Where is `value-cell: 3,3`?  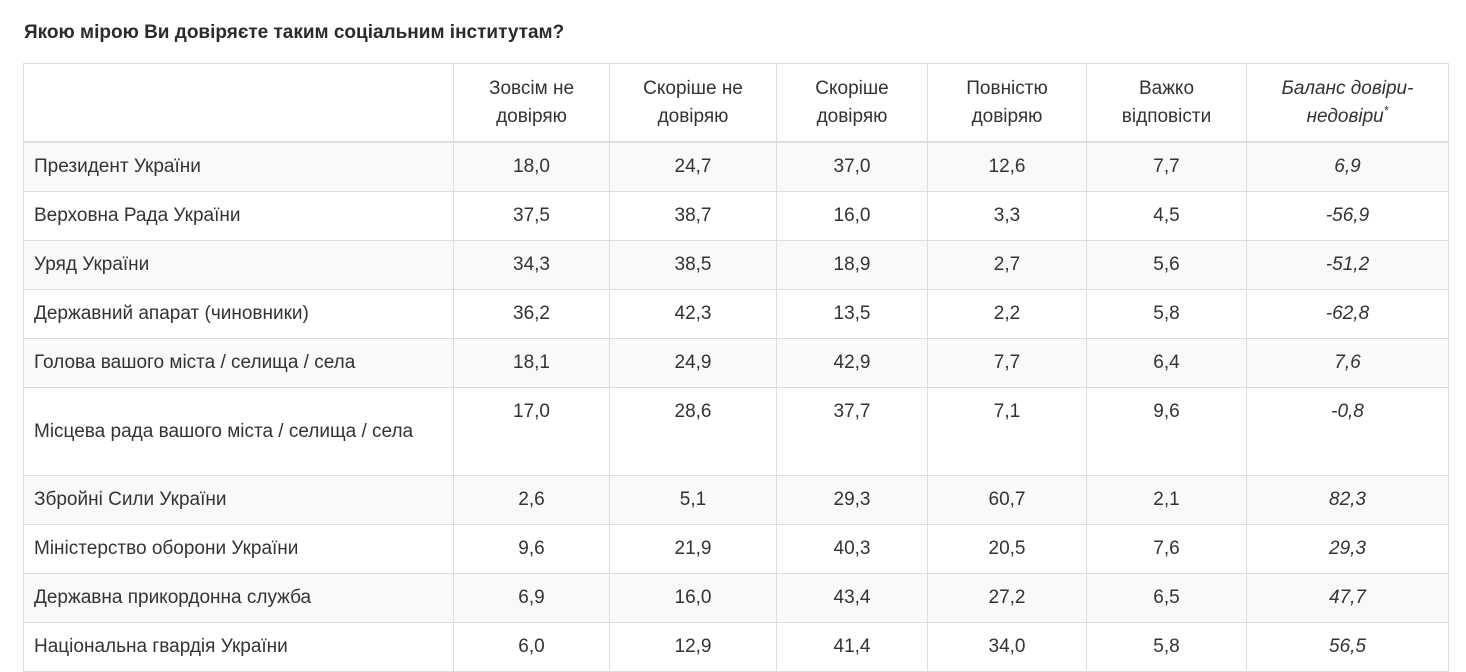
value-cell: 3,3 is located at coordinates (1007, 216).